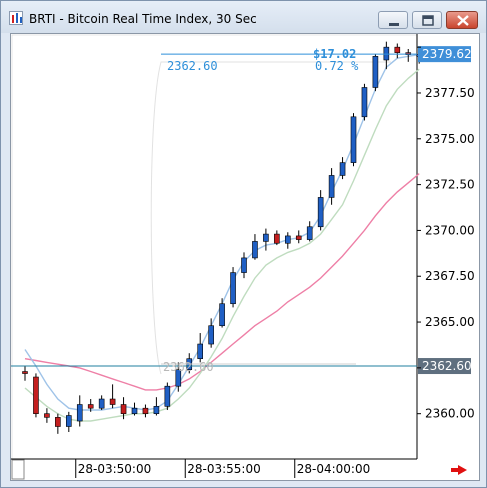  Describe the element at coordinates (188, 367) in the screenshot. I see `ruler-end-price-ghost: 2362.60` at that location.